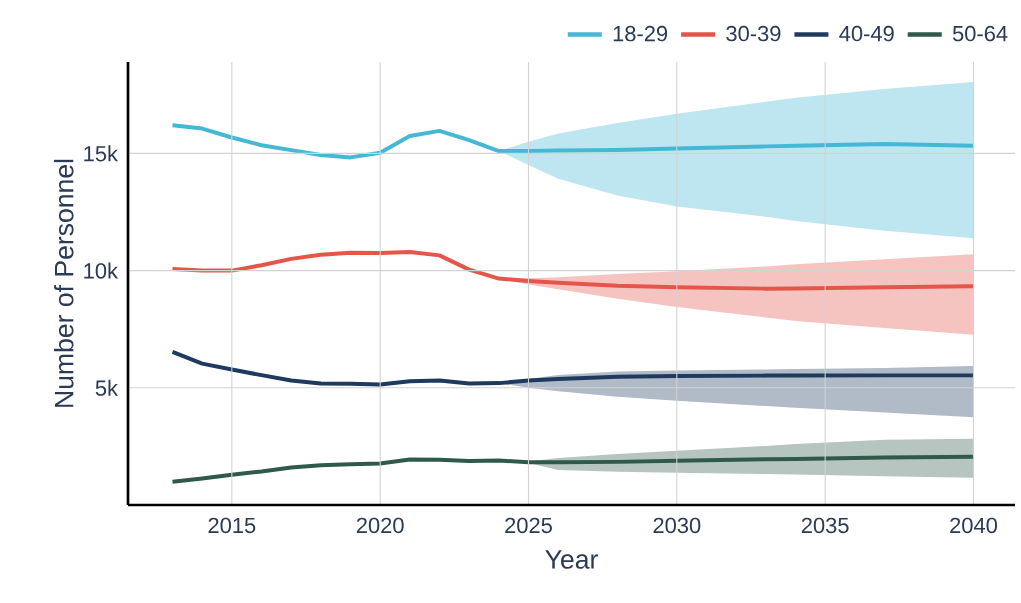 This screenshot has width=1021, height=603. What do you see at coordinates (753, 33) in the screenshot?
I see `legend-label: 30-39` at bounding box center [753, 33].